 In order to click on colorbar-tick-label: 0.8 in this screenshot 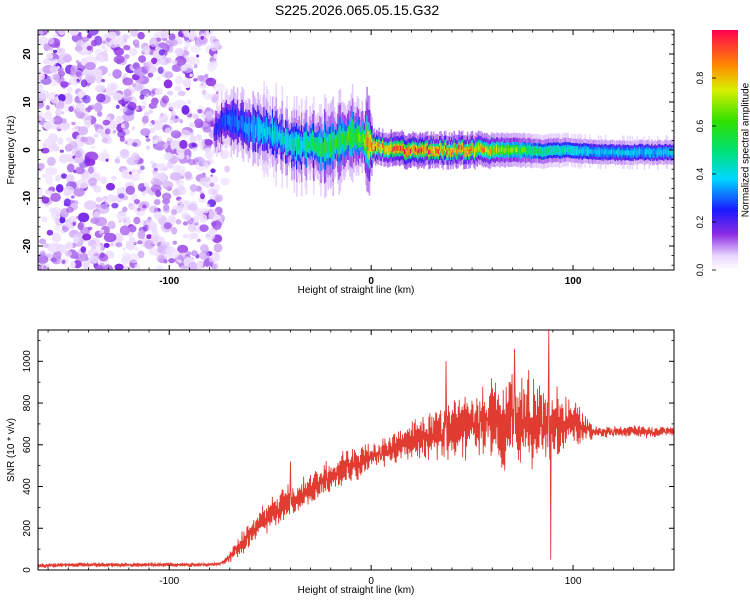, I will do `click(700, 78)`.